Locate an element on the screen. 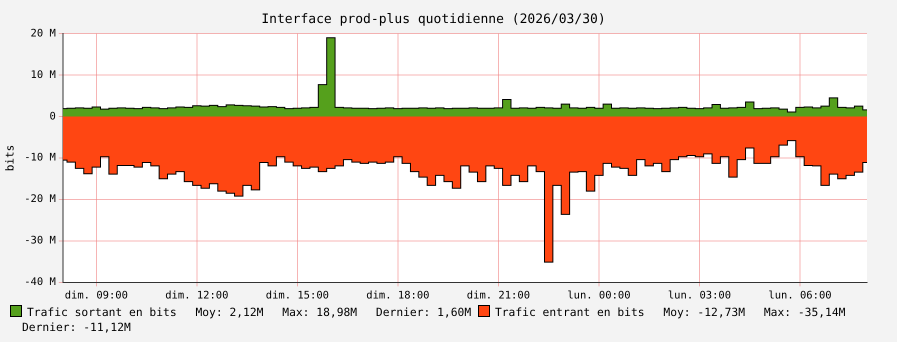 The height and width of the screenshot is (342, 897). x-tick-label: dim. 09:00 is located at coordinates (96, 295).